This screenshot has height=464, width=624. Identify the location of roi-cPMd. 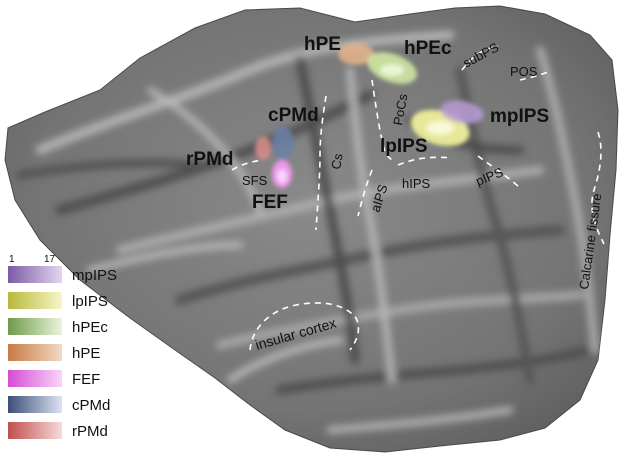
(283, 143).